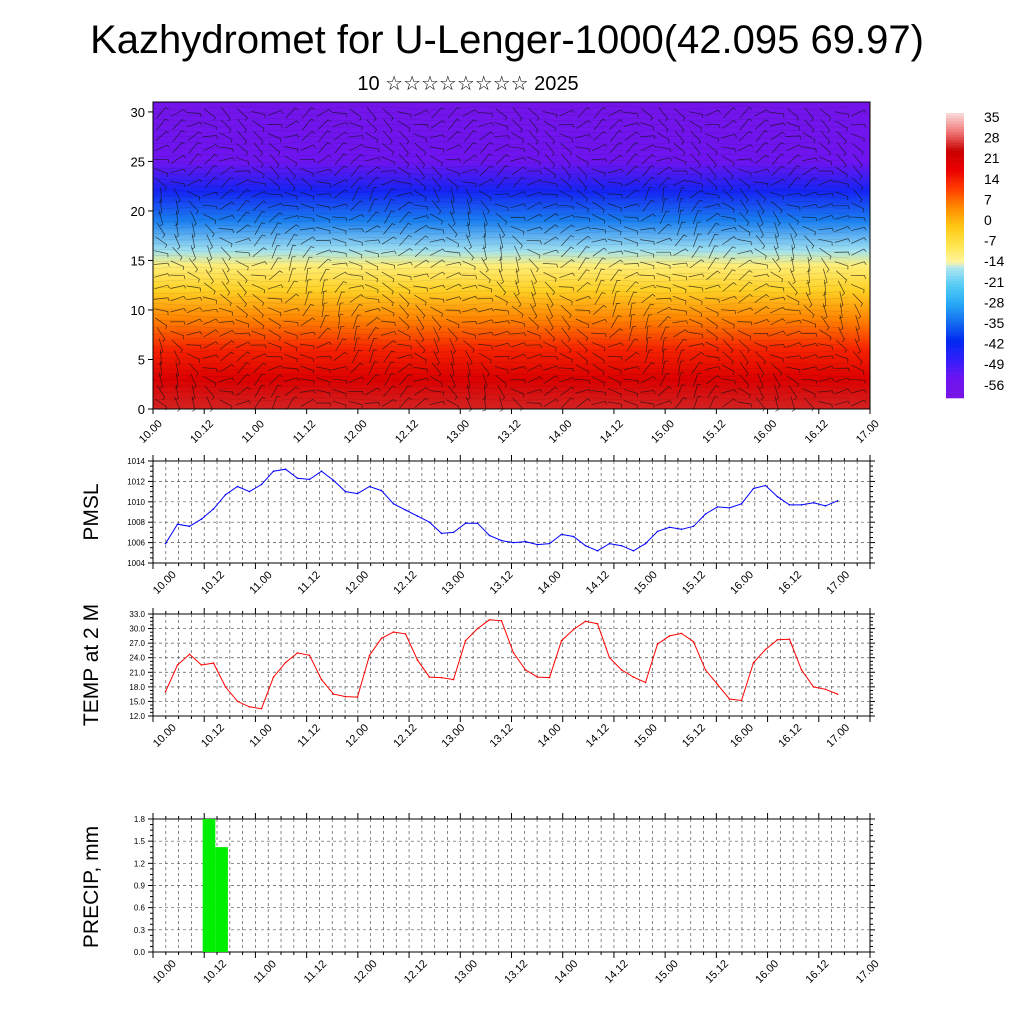  I want to click on x-tick-label: 11.00, so click(260, 735).